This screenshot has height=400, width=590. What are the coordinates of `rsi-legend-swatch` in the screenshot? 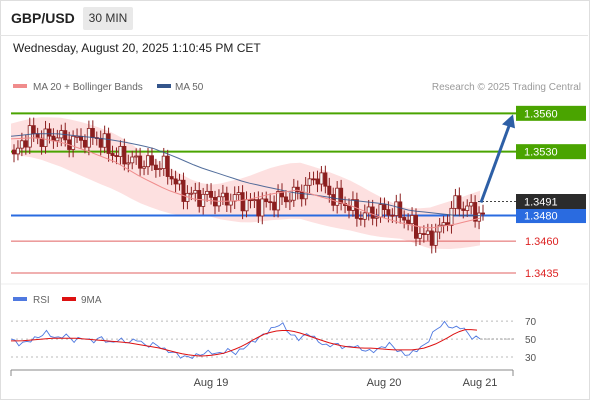 It's located at (20, 299).